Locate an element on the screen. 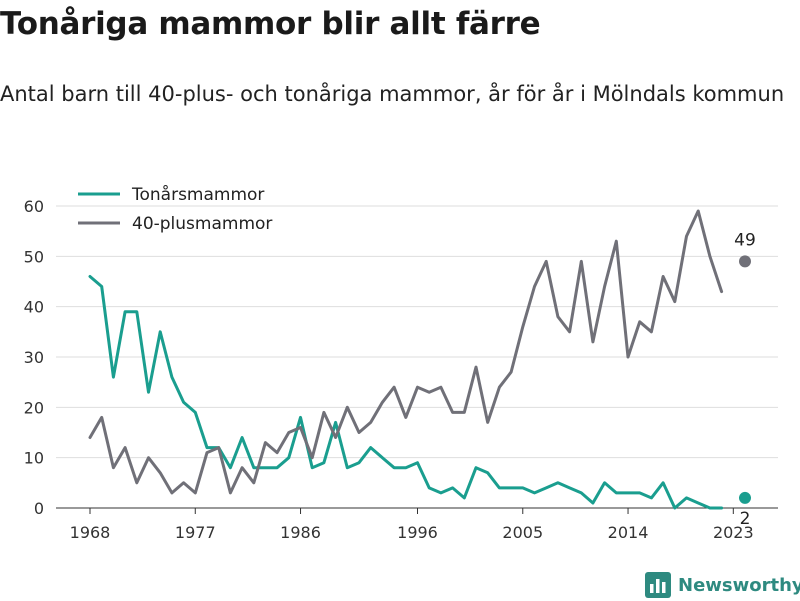 This screenshot has height=601, width=800. brand-name: Newsworthy is located at coordinates (739, 585).